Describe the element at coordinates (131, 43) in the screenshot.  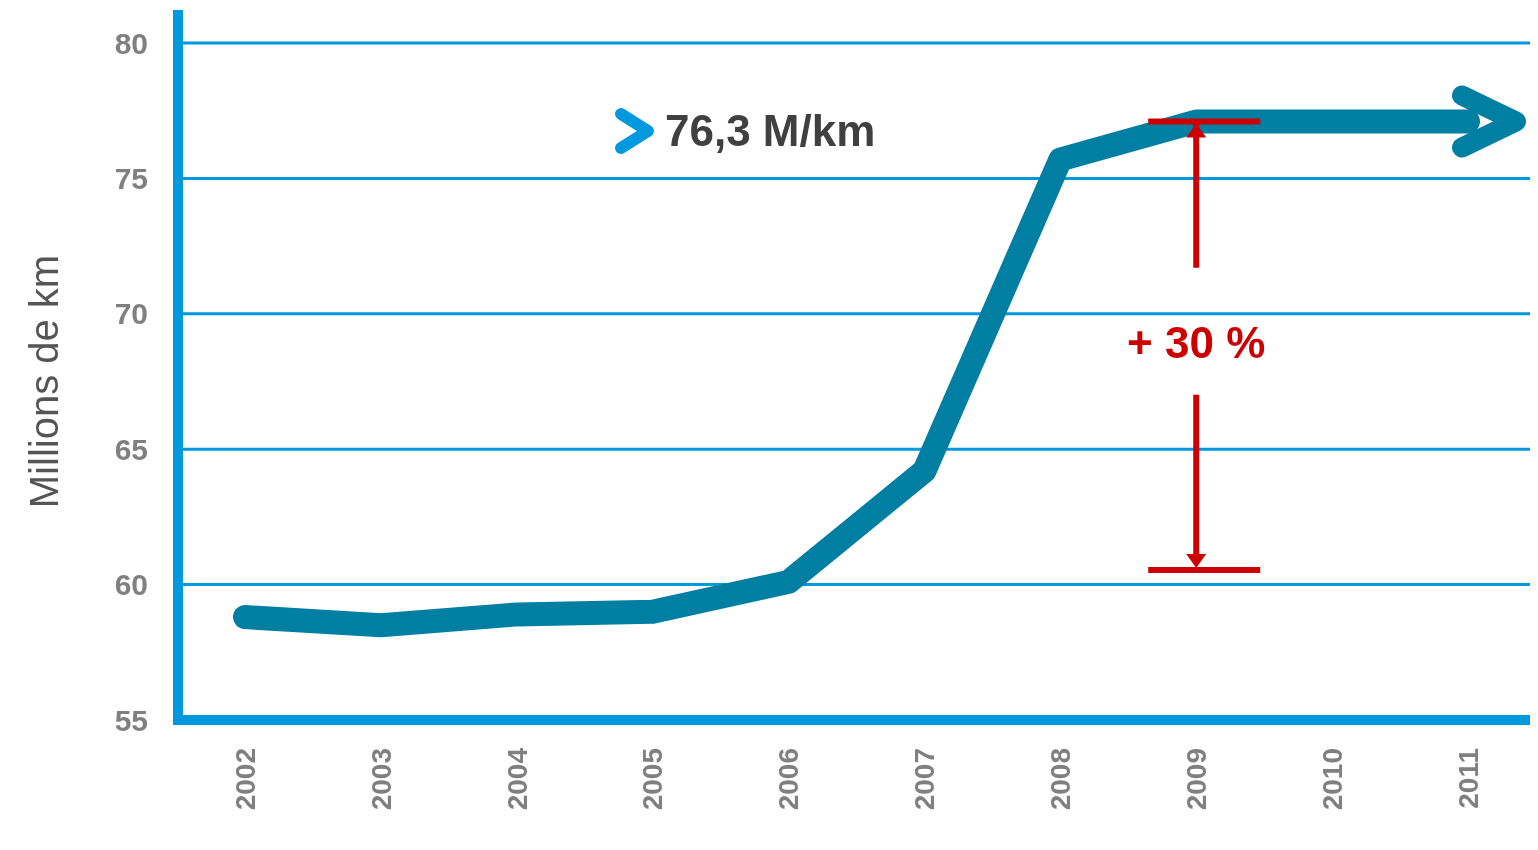
I see `y-tick-label: 80` at that location.